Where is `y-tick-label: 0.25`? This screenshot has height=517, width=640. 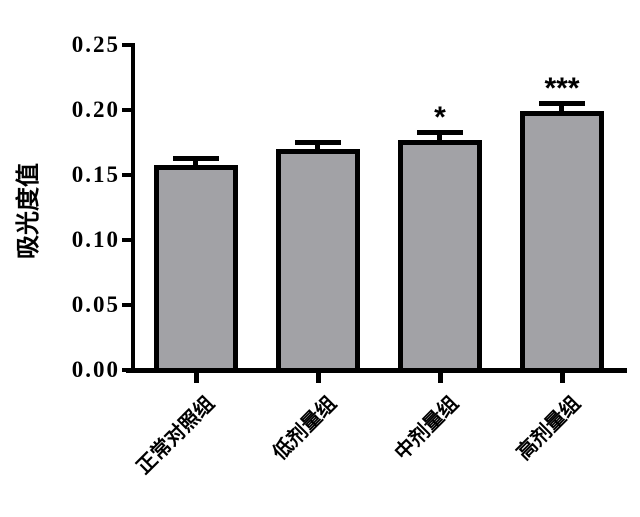 y-tick-label: 0.25 is located at coordinates (95, 44).